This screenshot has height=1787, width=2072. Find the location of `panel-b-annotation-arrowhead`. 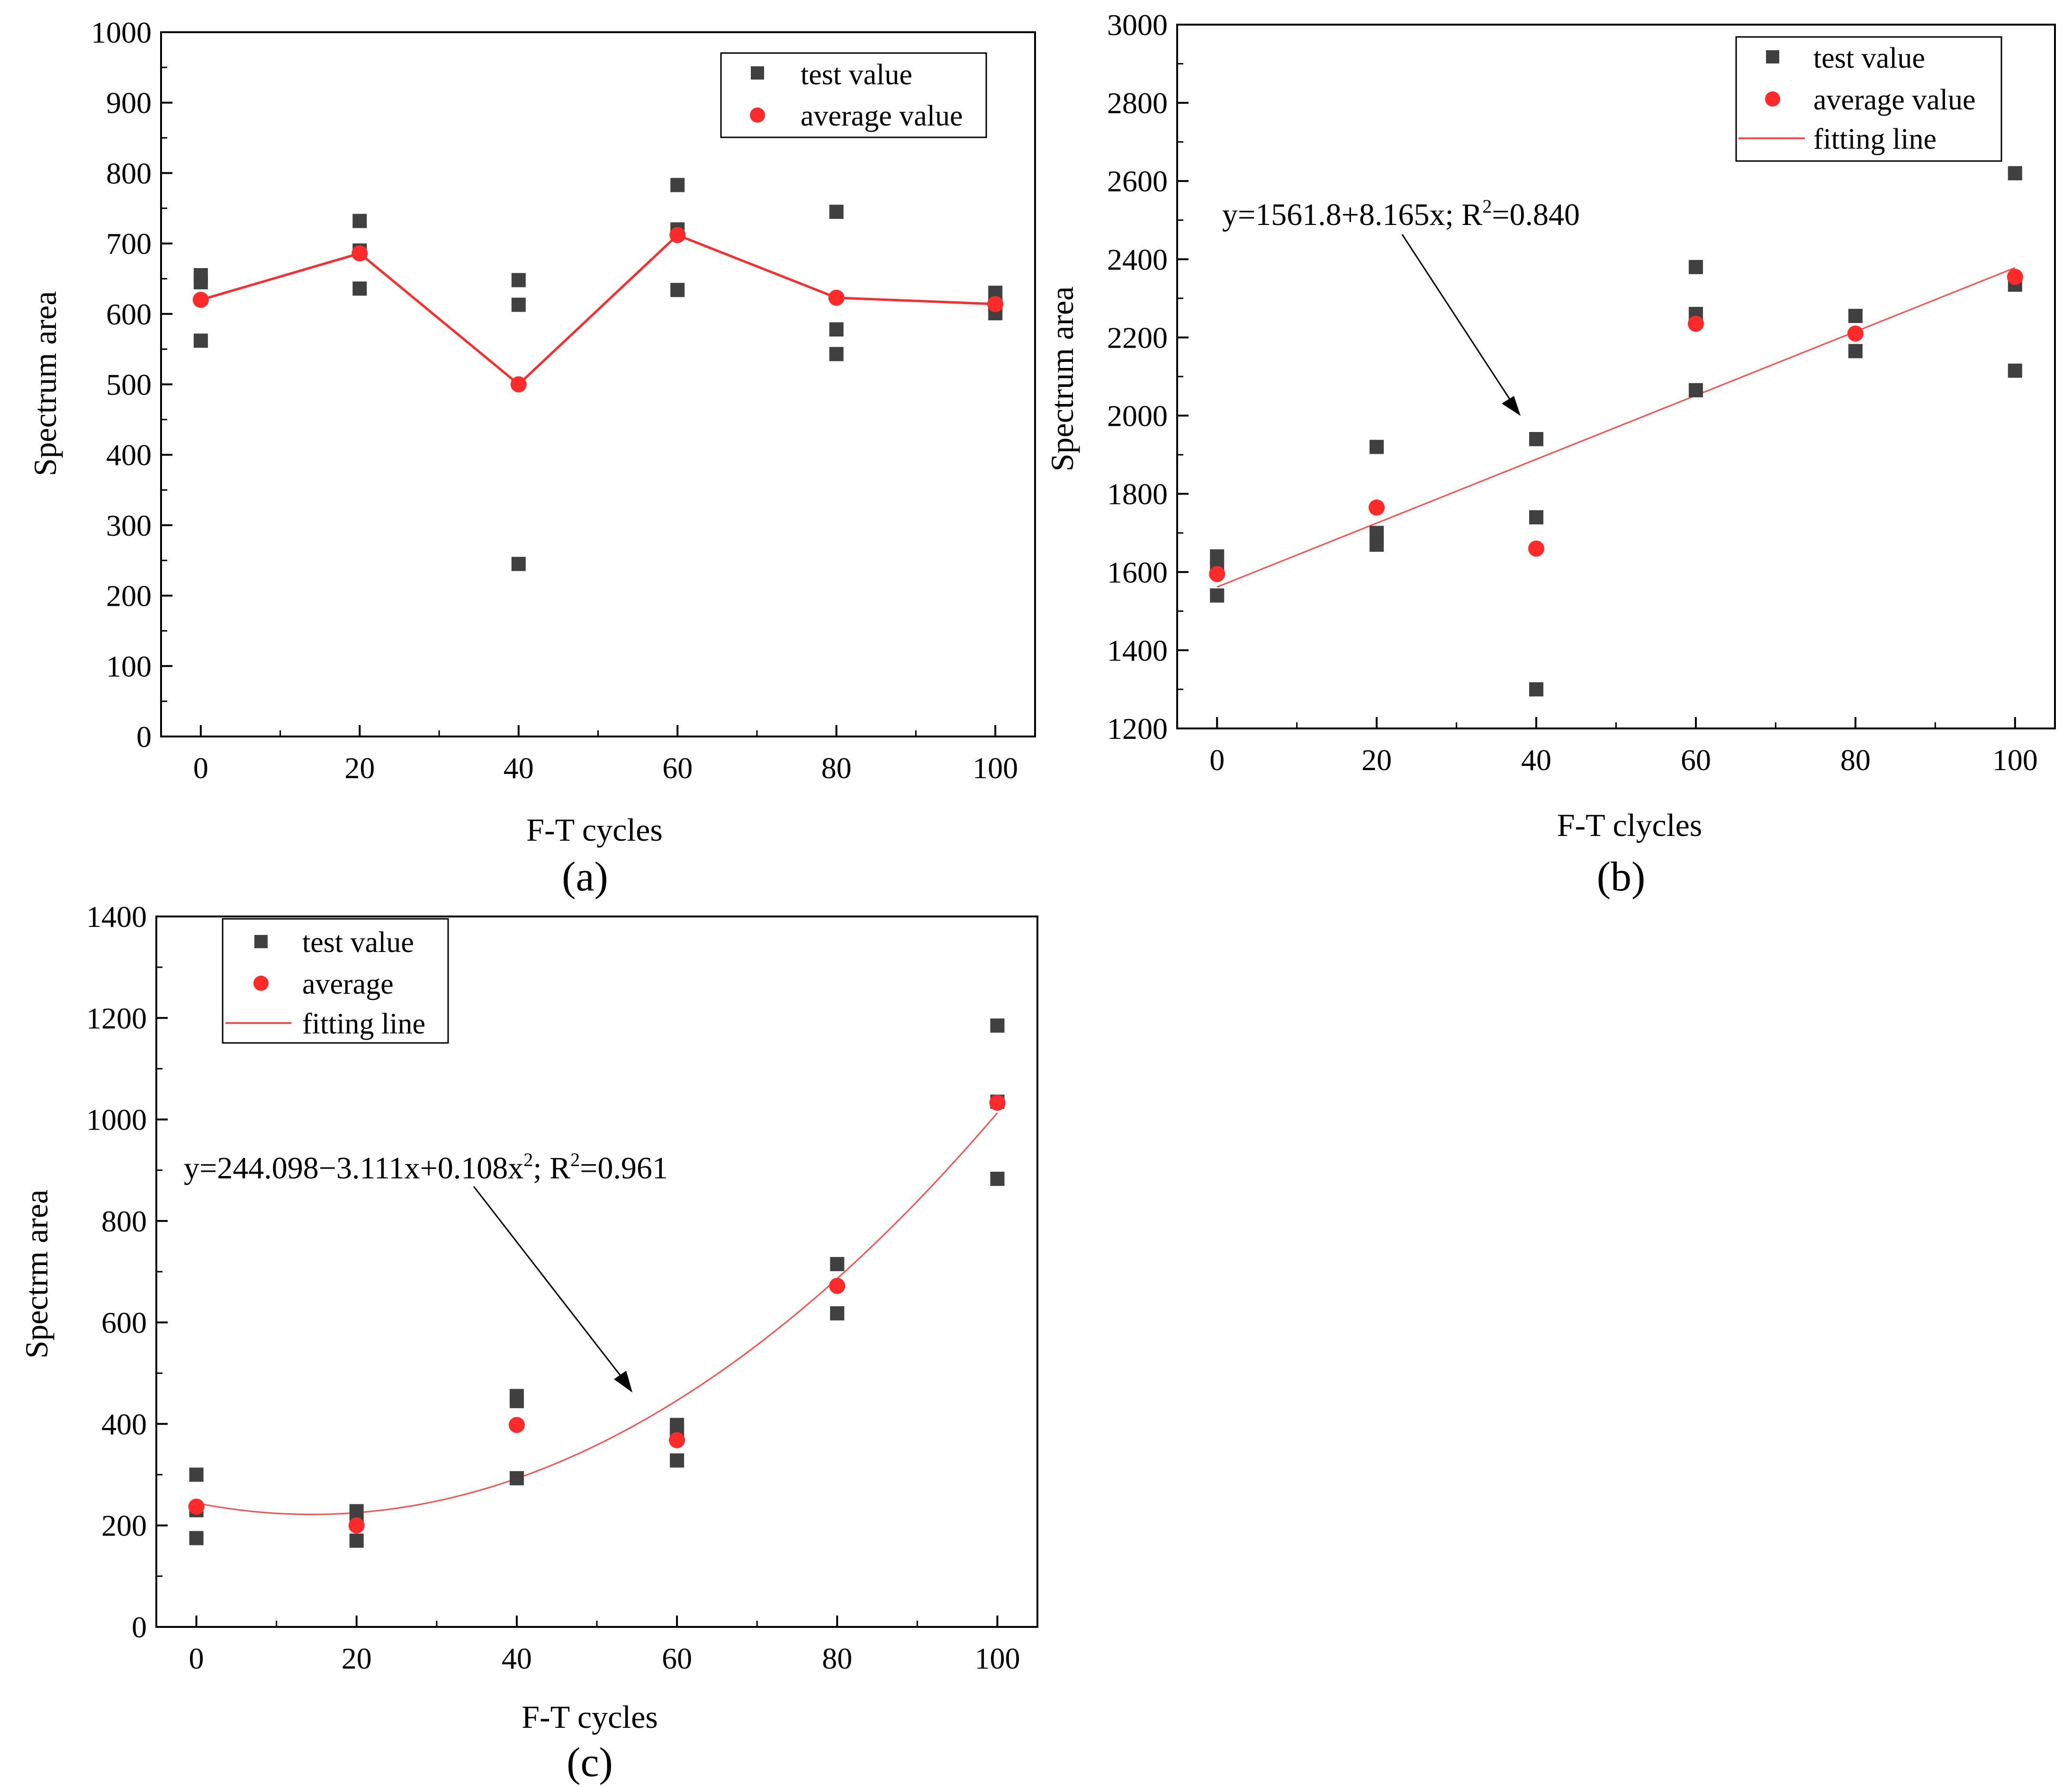

panel-b-annotation-arrowhead is located at coordinates (1511, 406).